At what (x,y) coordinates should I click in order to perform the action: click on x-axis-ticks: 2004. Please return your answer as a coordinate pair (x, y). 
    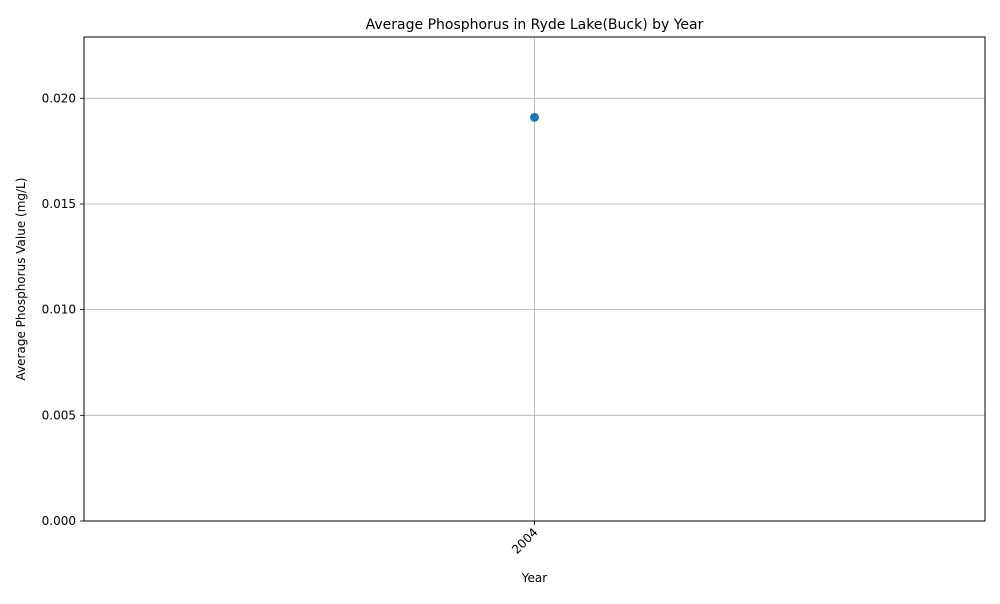
    Looking at the image, I should click on (525, 539).